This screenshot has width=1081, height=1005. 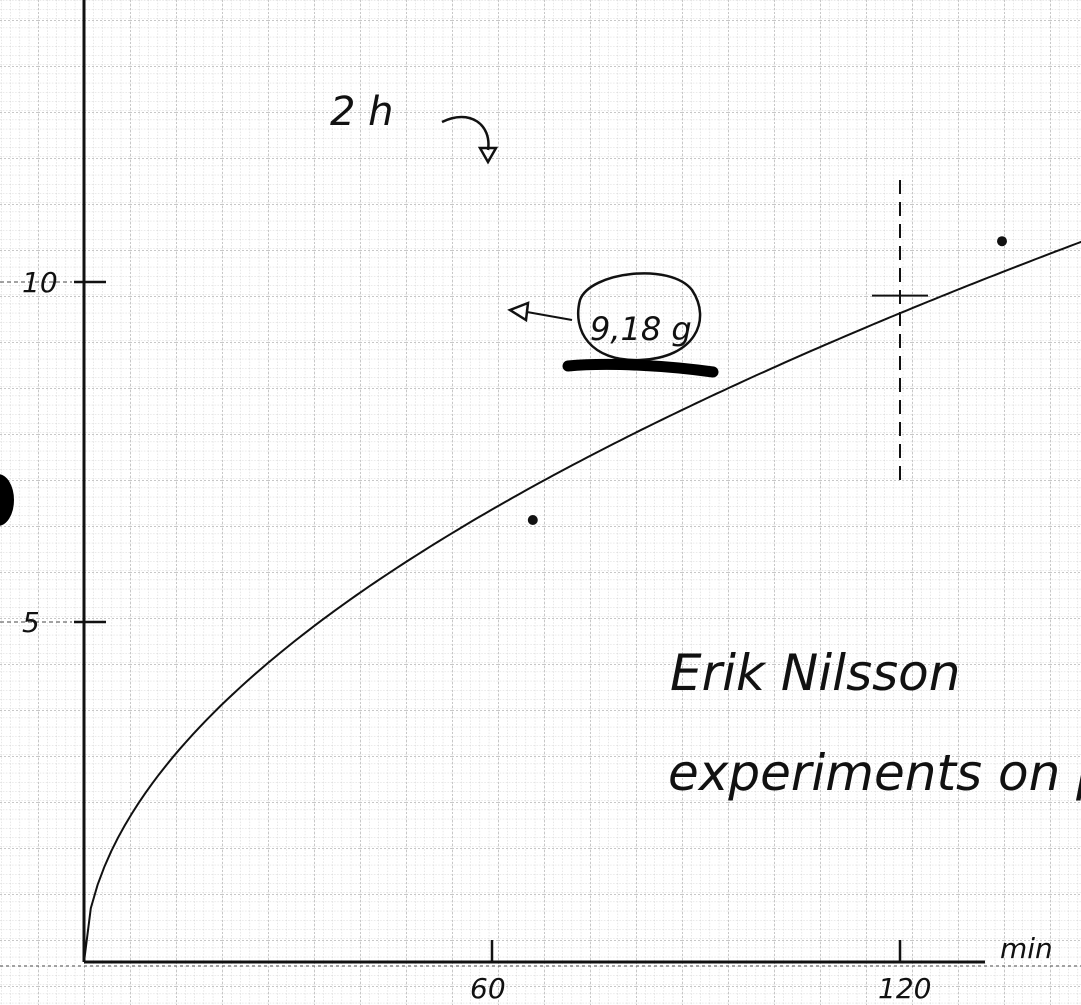 I want to click on y-tick-label: 10, so click(x=40, y=282).